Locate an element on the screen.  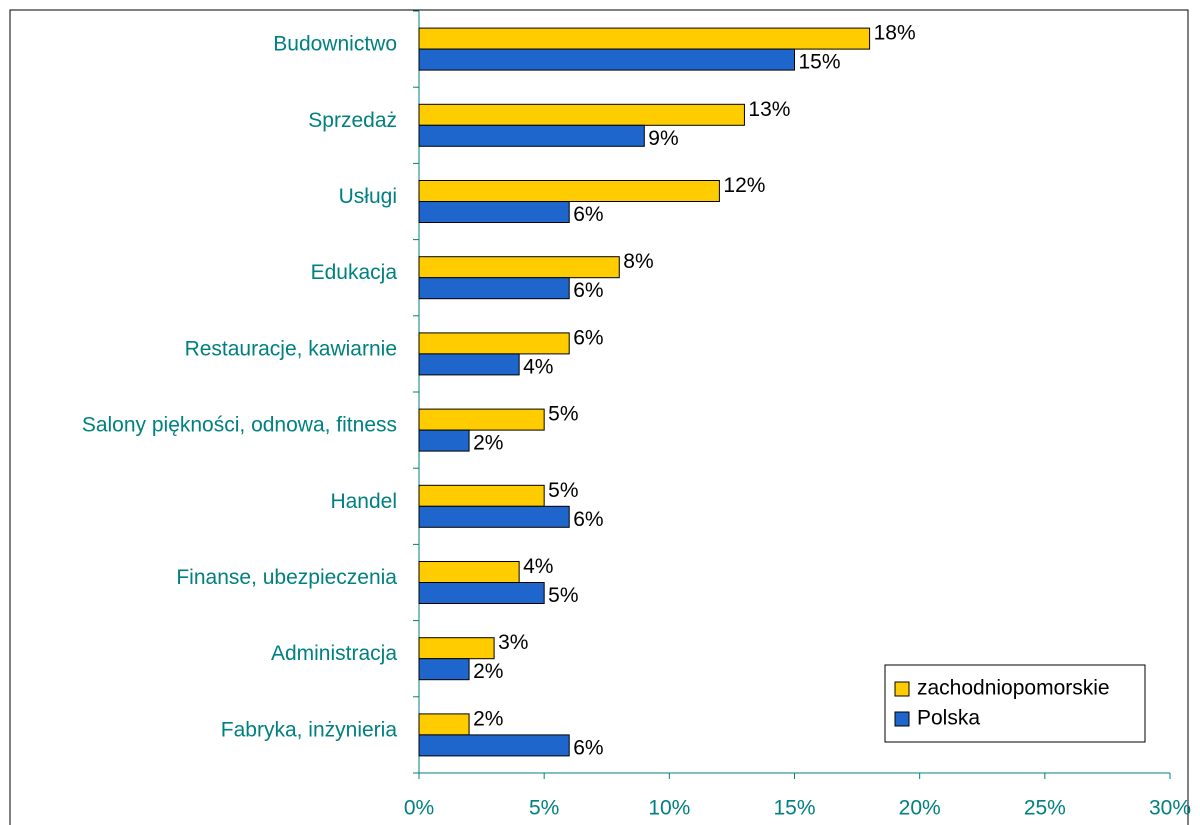
legend-label: Polska is located at coordinates (948, 718).